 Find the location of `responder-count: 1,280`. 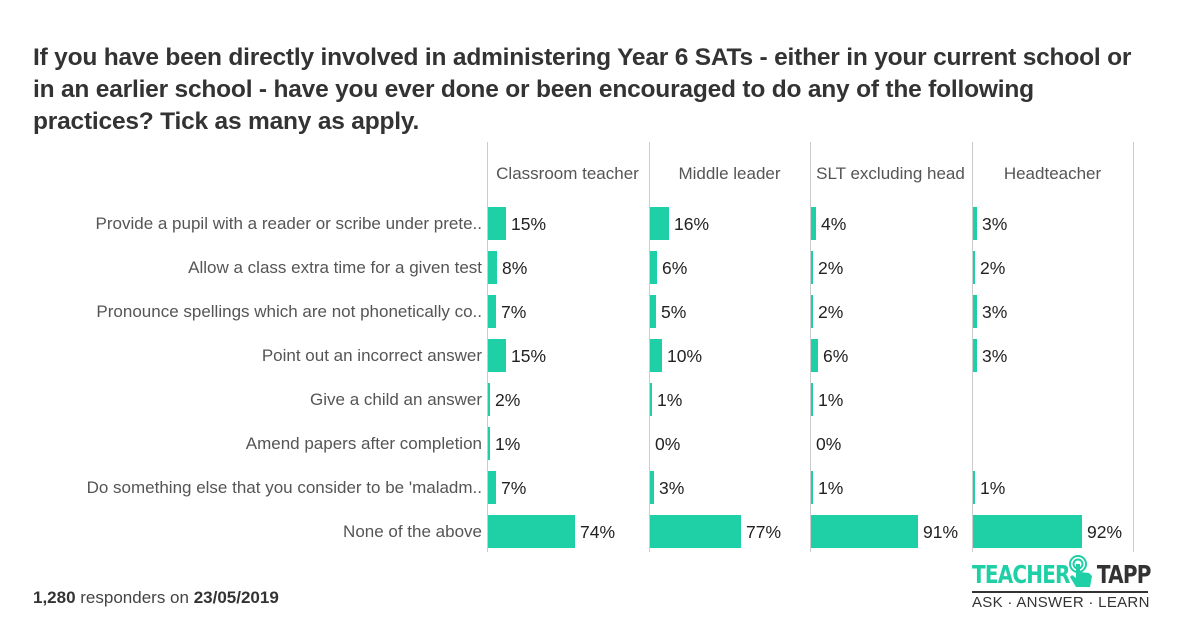

responder-count: 1,280 is located at coordinates (54, 597).